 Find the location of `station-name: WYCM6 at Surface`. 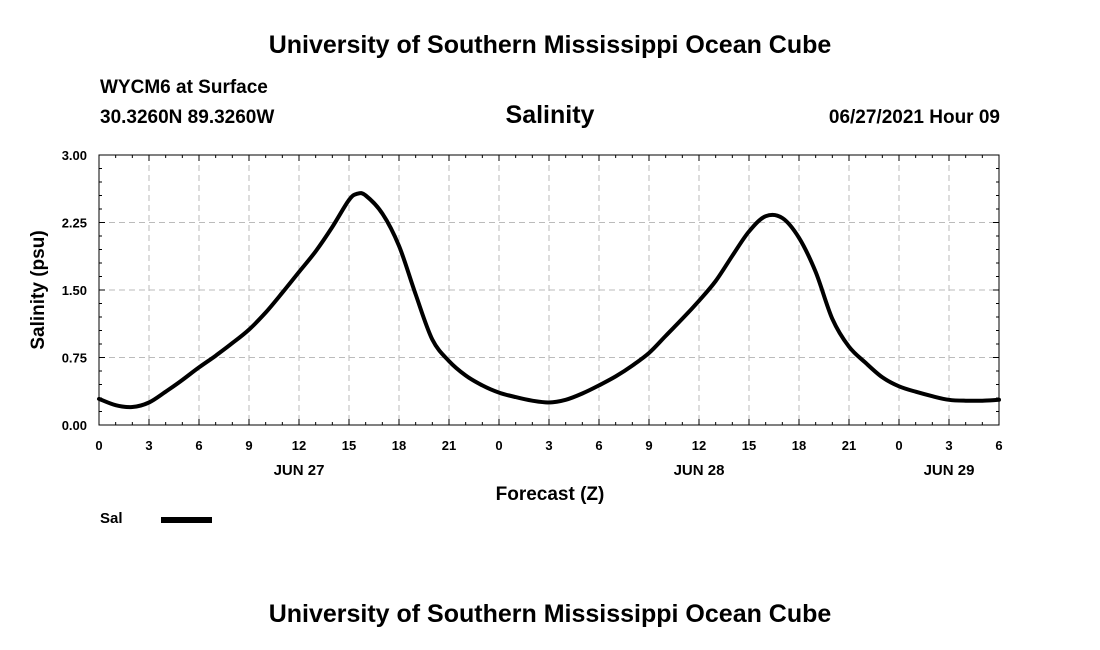

station-name: WYCM6 at Surface is located at coordinates (184, 87).